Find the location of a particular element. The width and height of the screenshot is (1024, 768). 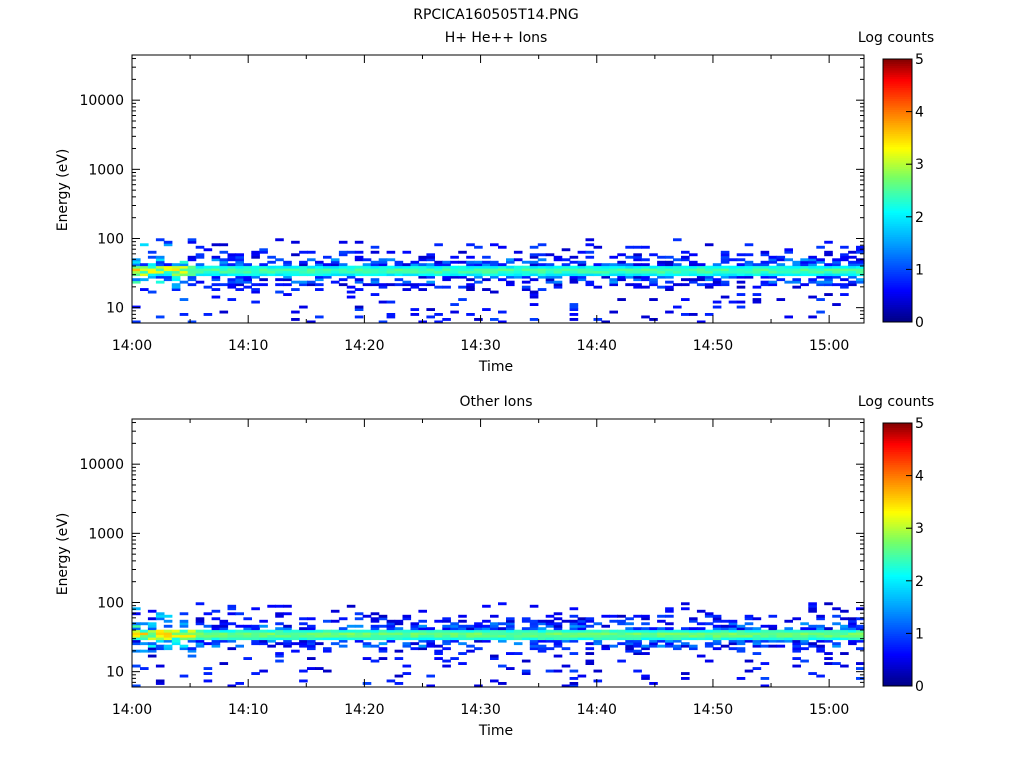

x-tick-label: 14:30 is located at coordinates (480, 710).